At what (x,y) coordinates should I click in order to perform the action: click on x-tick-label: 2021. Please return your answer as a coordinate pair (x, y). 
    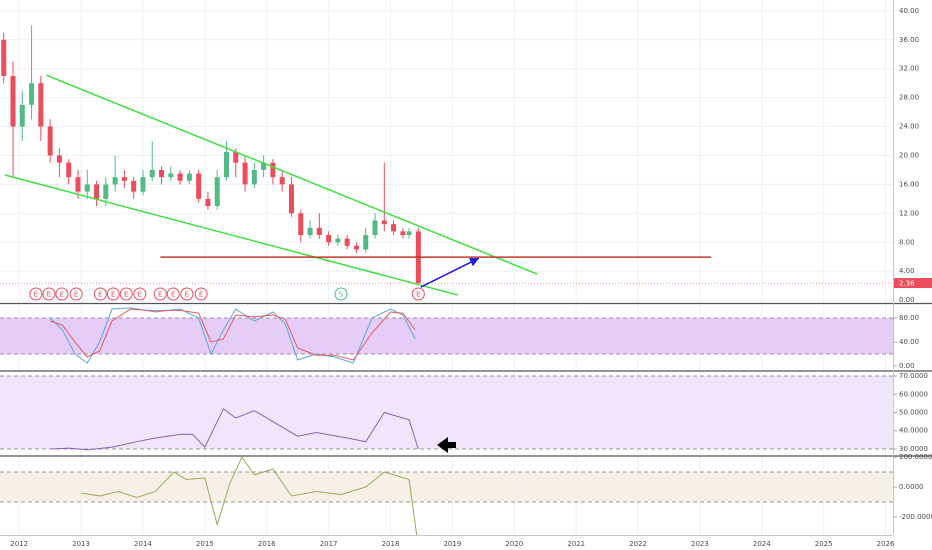
    Looking at the image, I should click on (576, 544).